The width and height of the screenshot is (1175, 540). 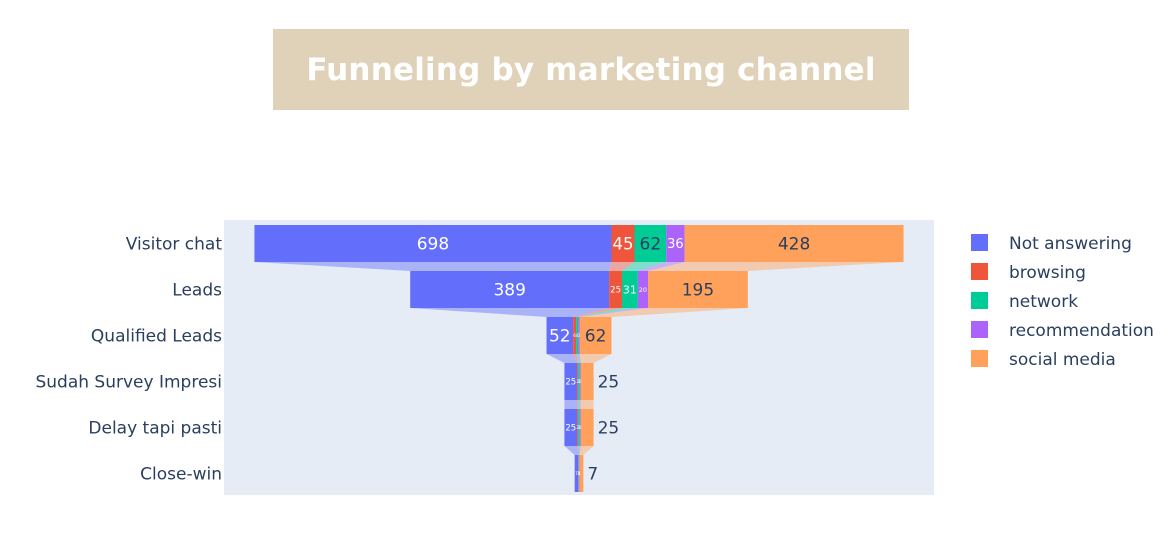 What do you see at coordinates (181, 475) in the screenshot?
I see `category-label: Close-win` at bounding box center [181, 475].